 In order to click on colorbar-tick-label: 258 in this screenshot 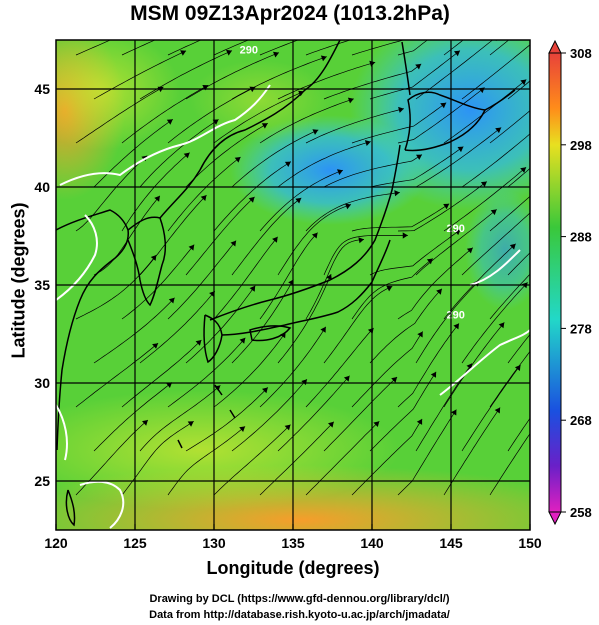, I will do `click(581, 512)`.